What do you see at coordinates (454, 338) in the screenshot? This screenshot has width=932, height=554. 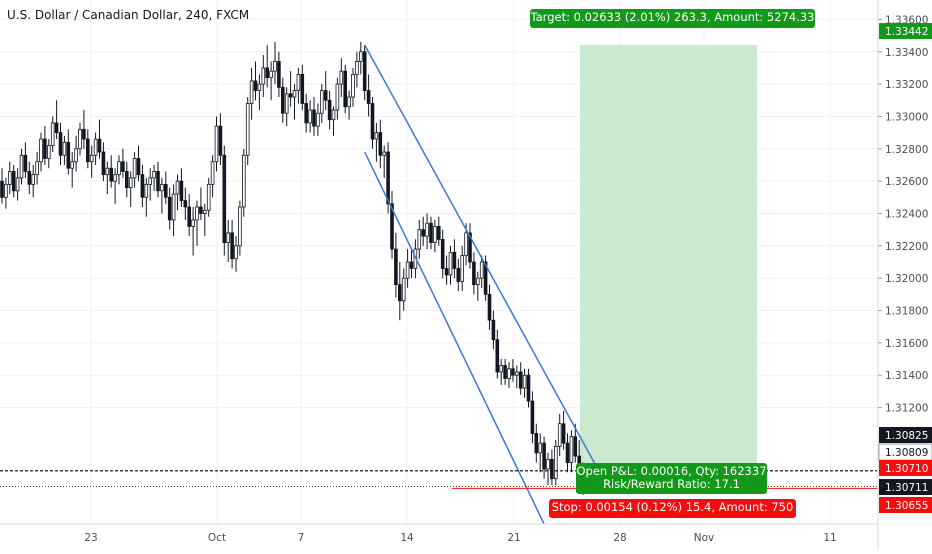 I see `channel-lower-line` at bounding box center [454, 338].